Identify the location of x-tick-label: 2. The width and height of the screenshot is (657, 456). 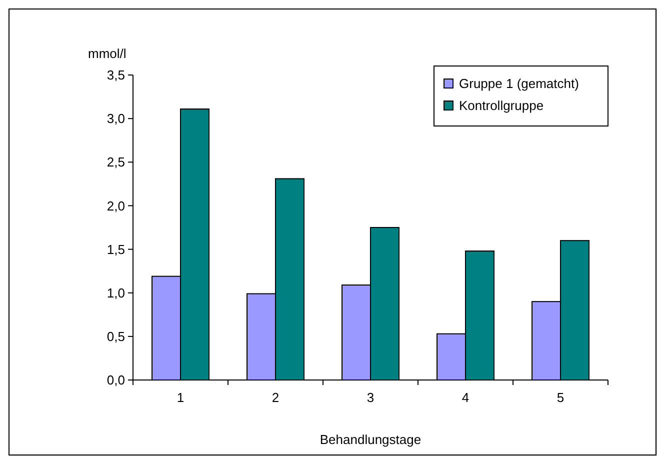
(276, 397).